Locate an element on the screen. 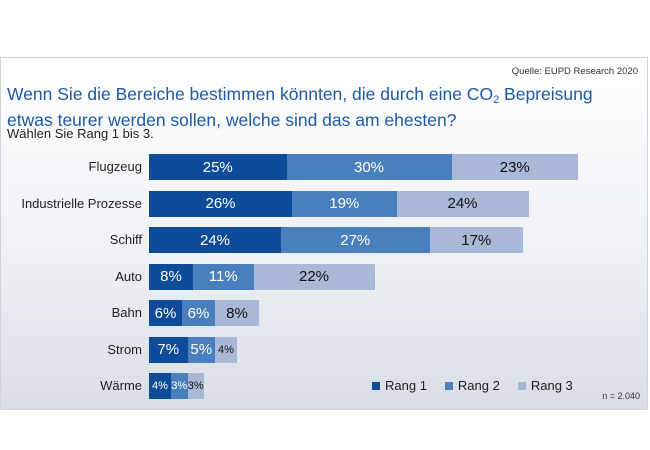 This screenshot has height=450, width=650. legend-item-rang-1: Rang 1 is located at coordinates (399, 385).